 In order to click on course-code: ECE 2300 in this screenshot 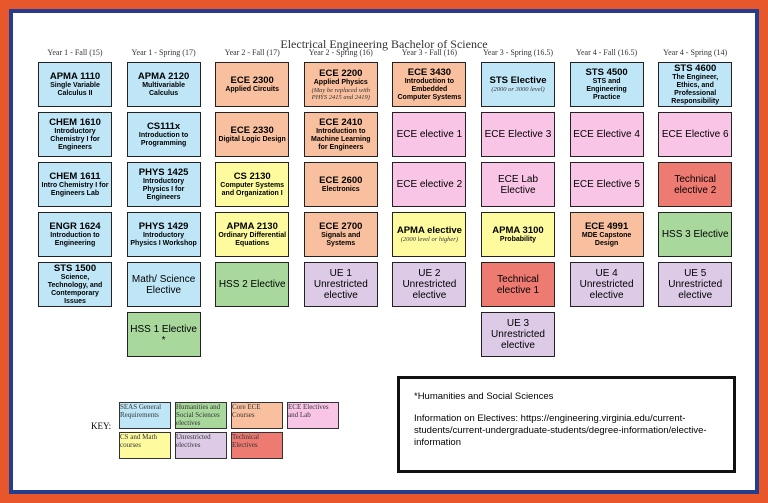, I will do `click(252, 80)`.